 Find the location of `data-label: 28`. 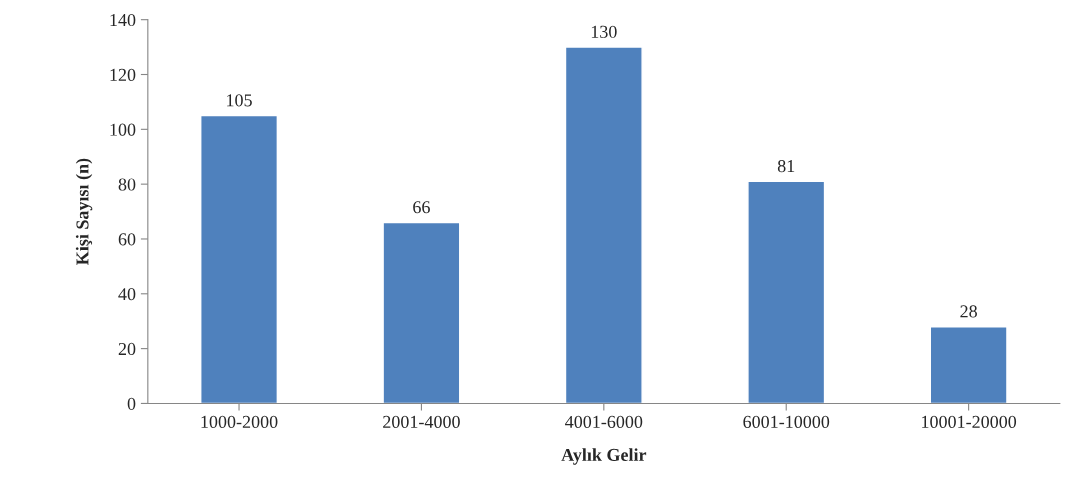

data-label: 28 is located at coordinates (968, 311).